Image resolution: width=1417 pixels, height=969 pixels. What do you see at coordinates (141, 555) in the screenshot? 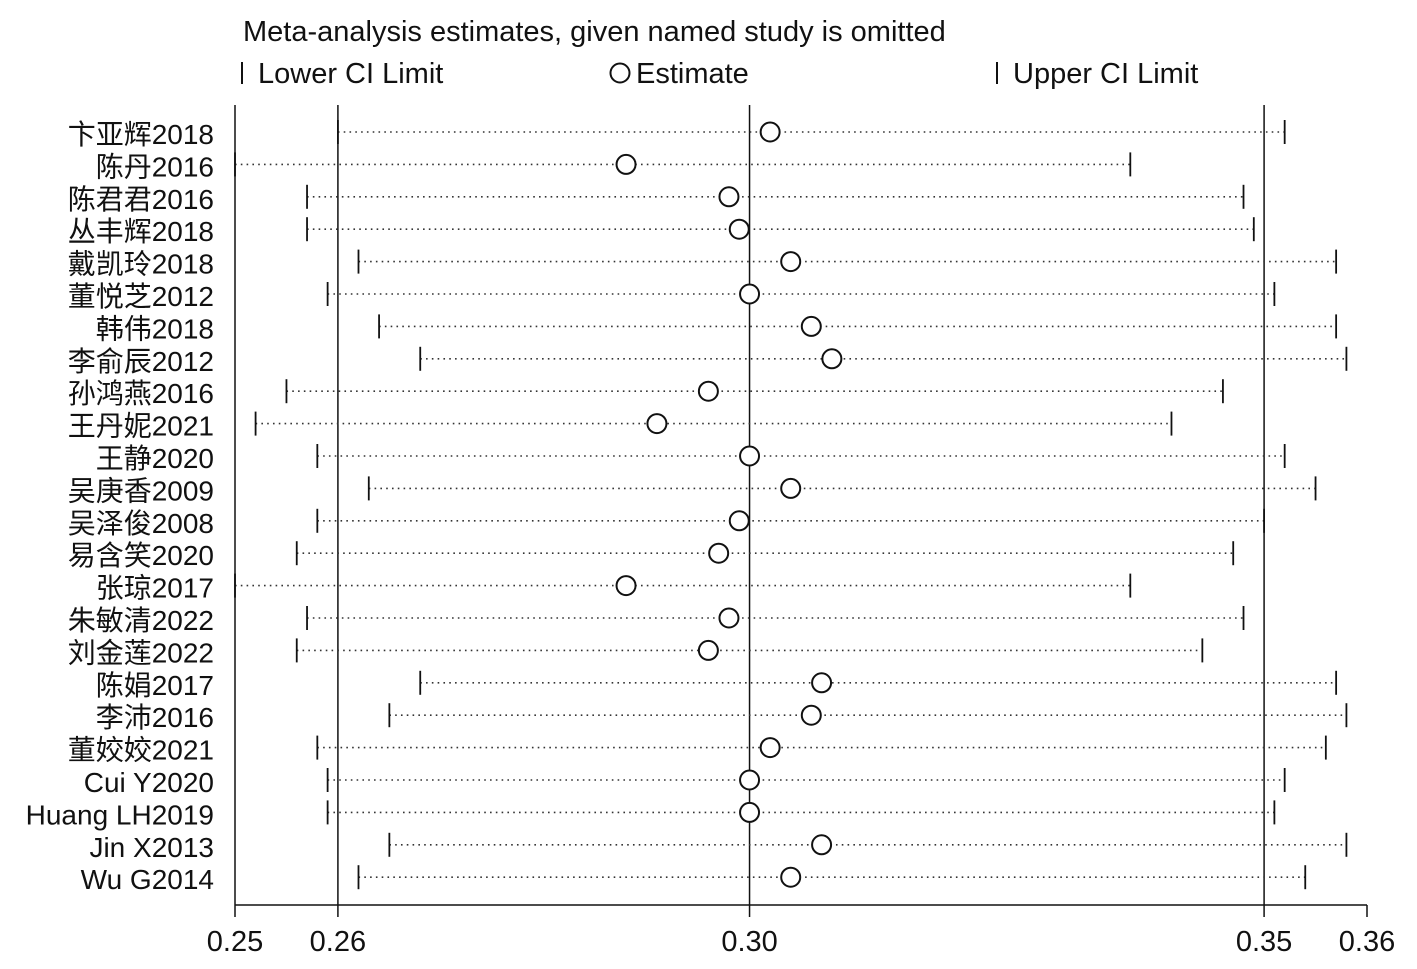
I see `study-label: 易含笑2020` at bounding box center [141, 555].